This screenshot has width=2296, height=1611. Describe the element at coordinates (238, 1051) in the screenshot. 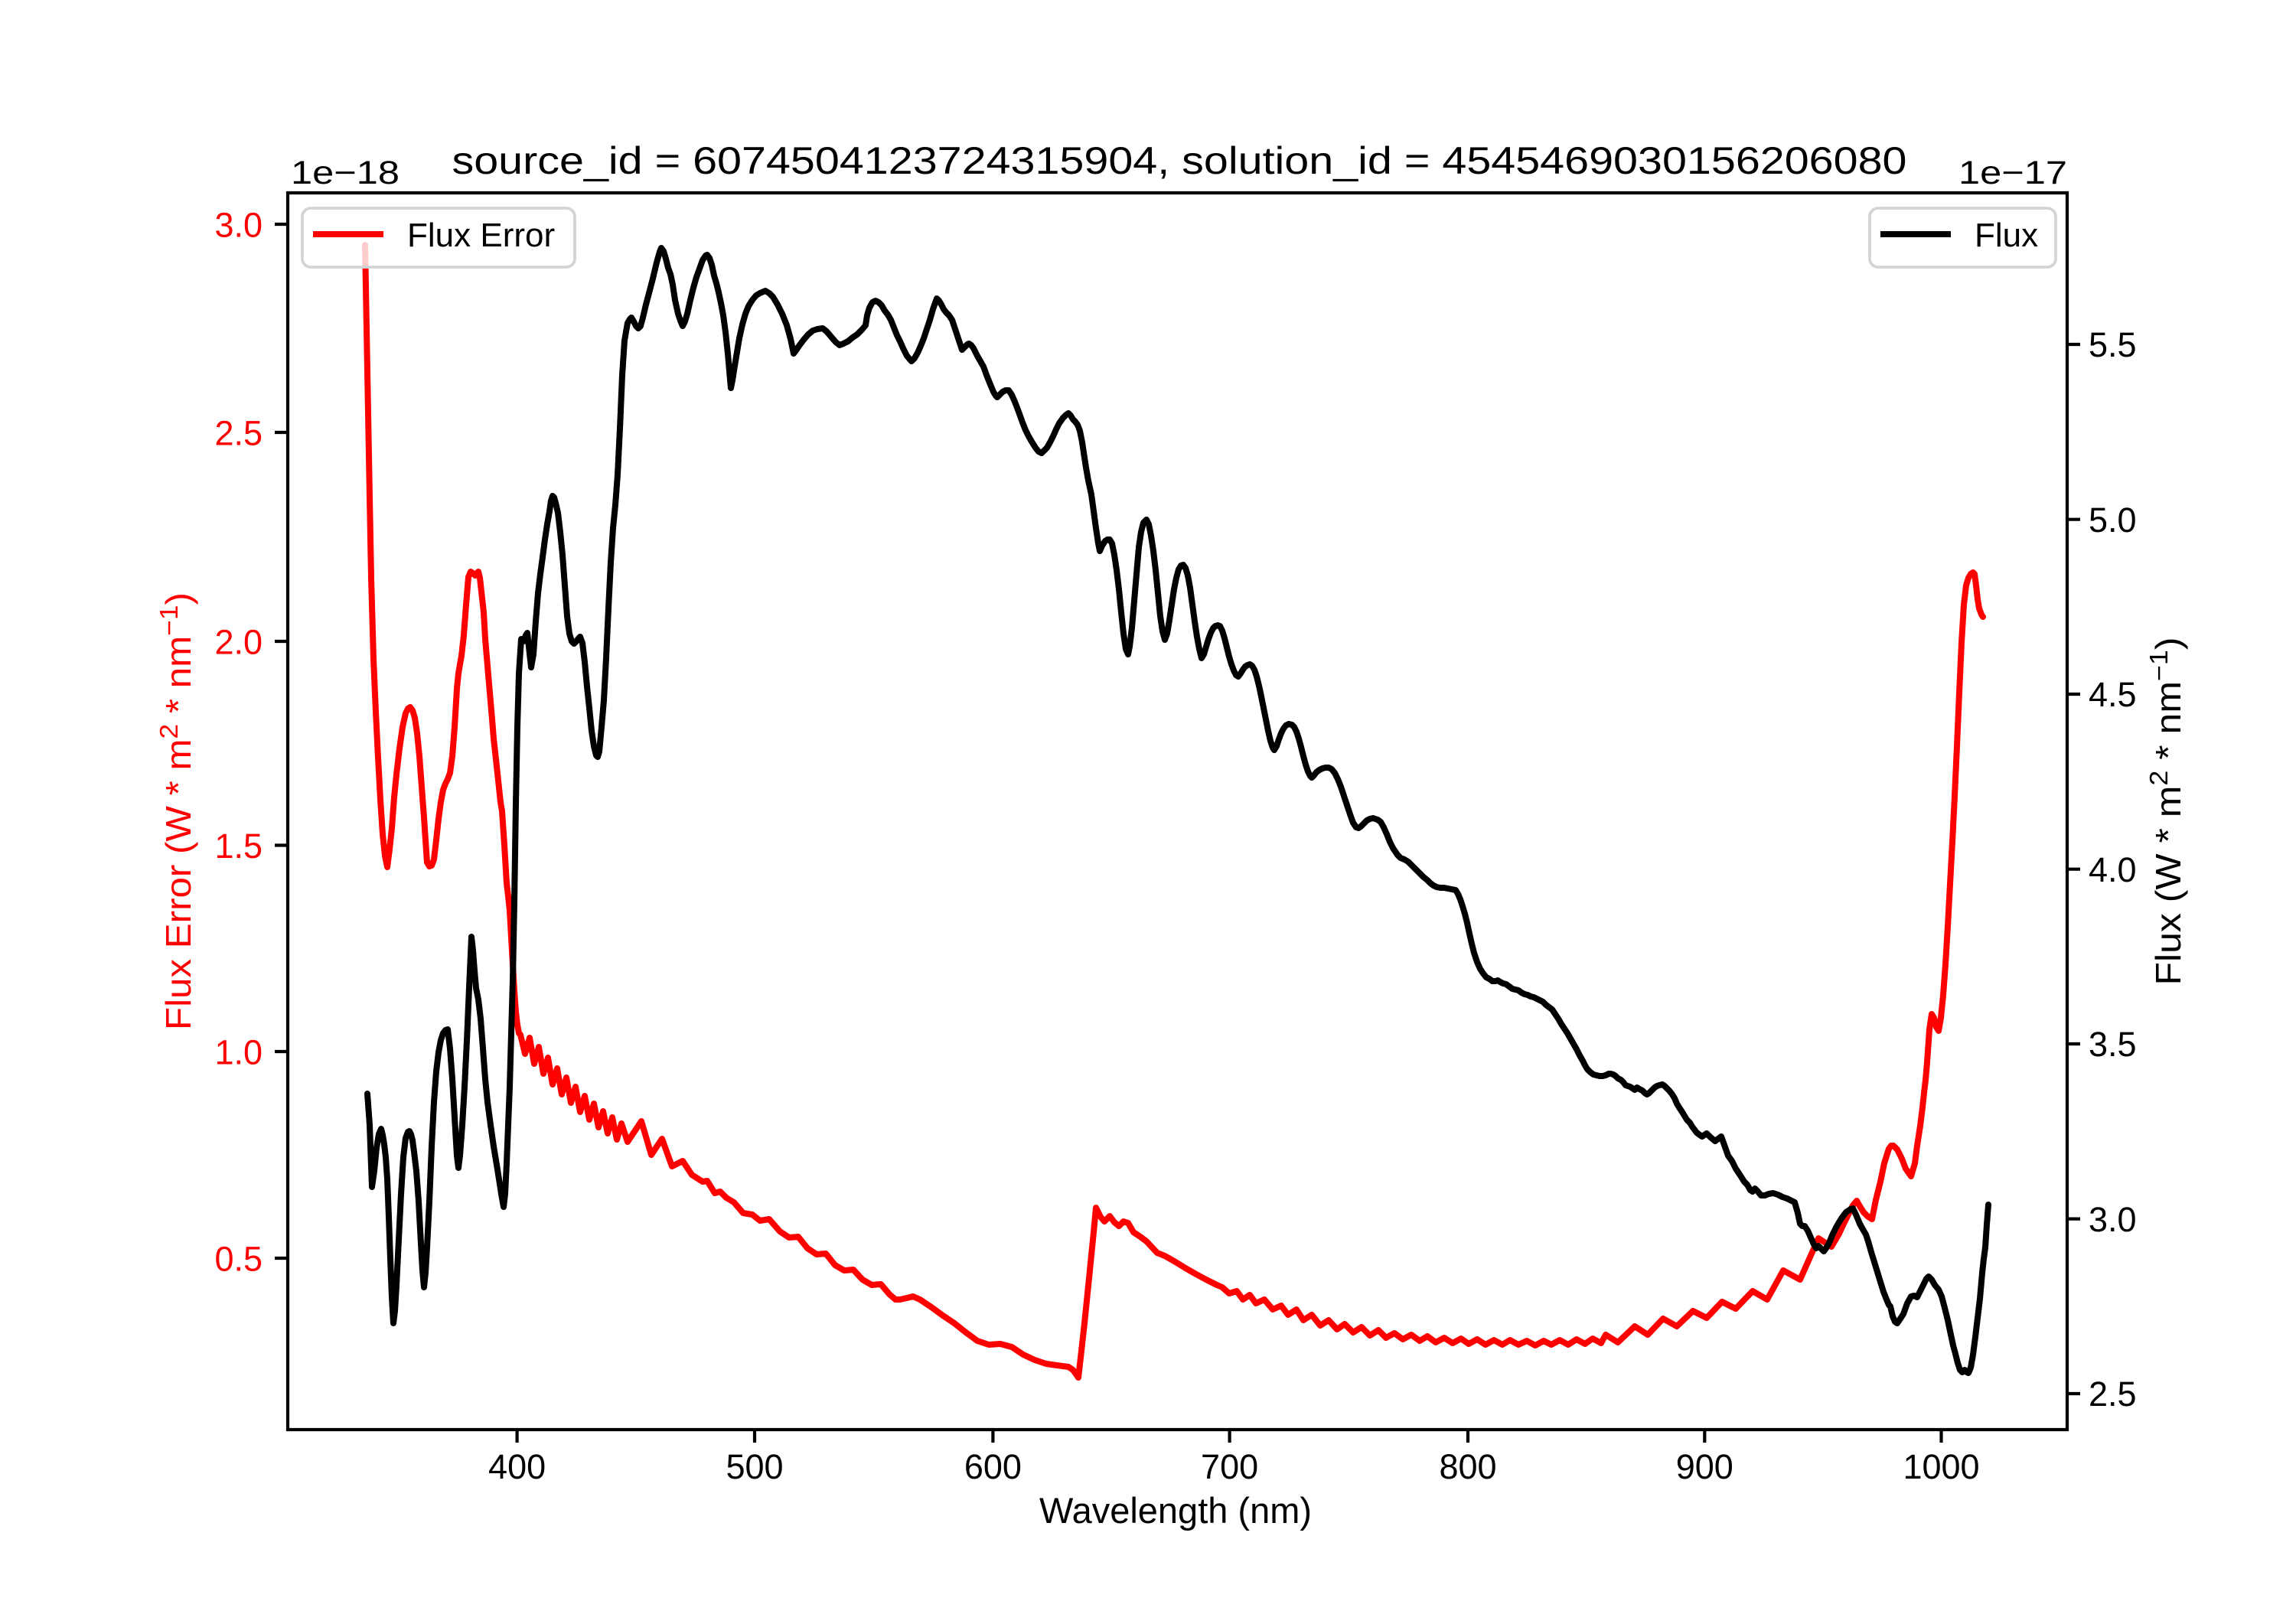

I see `svg-text: 1.0` at that location.